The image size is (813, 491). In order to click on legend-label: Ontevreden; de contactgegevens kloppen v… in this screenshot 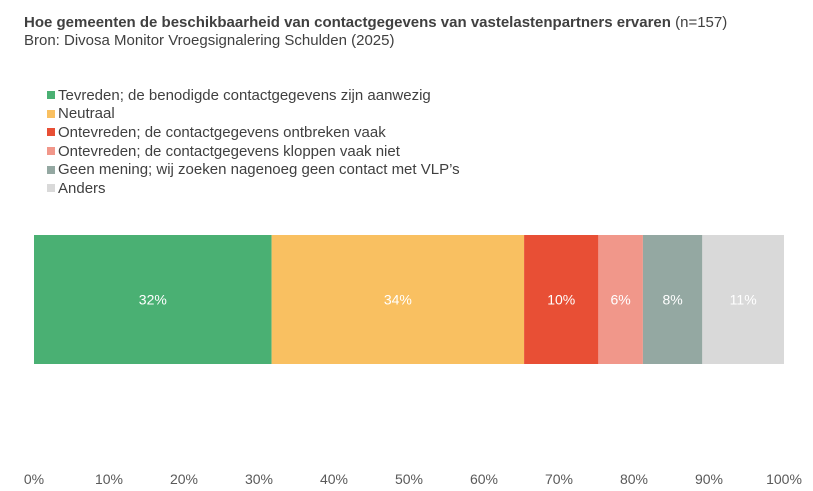, I will do `click(229, 151)`.